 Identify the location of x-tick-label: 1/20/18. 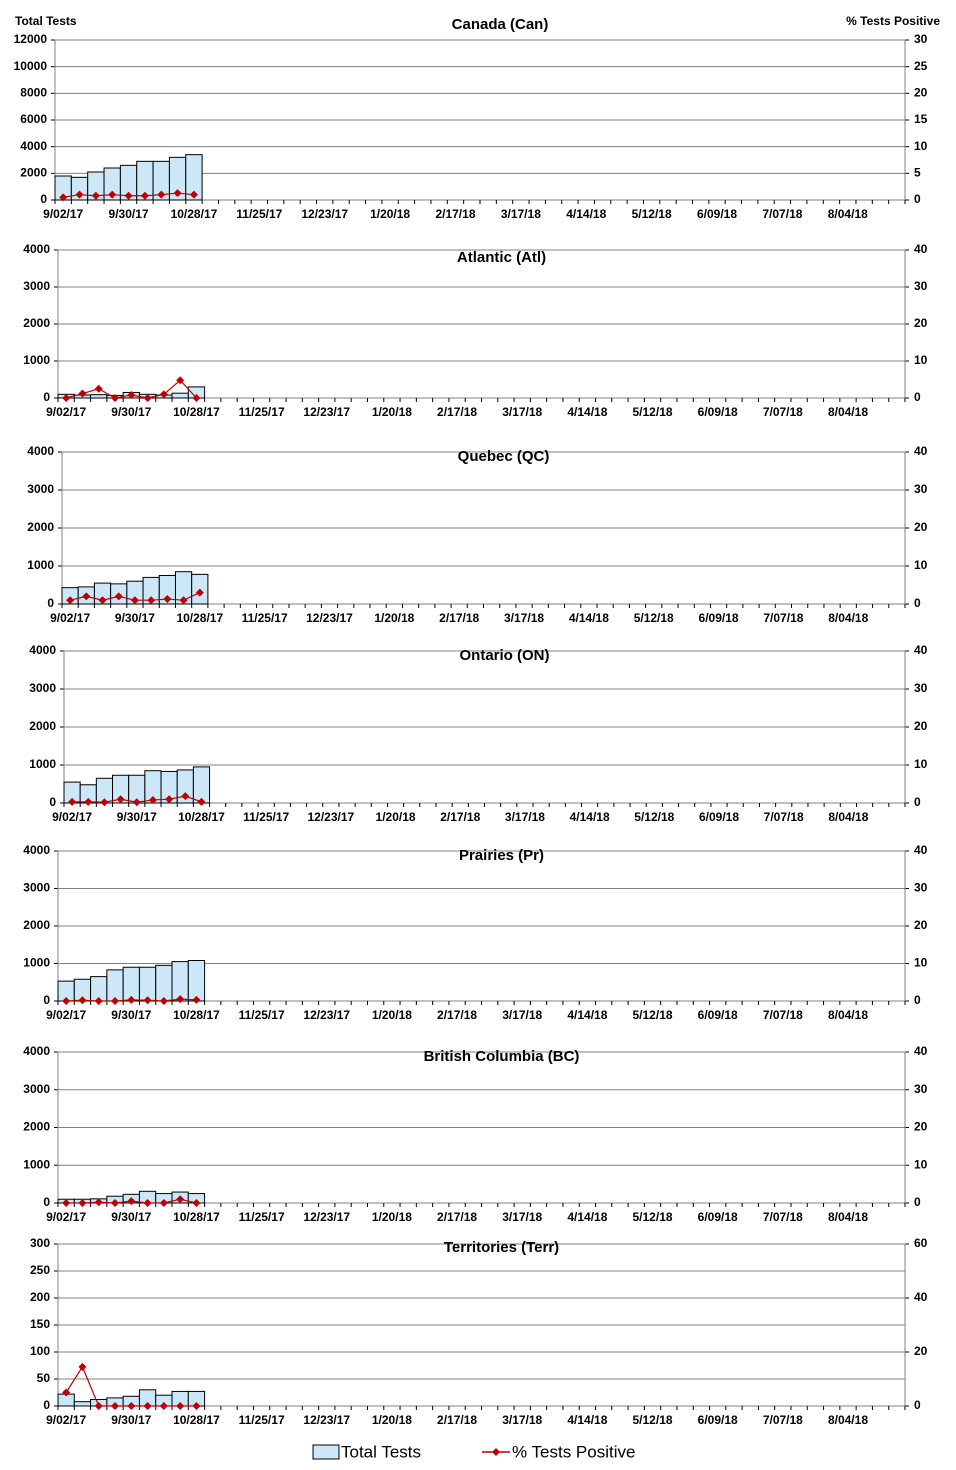
(392, 1420).